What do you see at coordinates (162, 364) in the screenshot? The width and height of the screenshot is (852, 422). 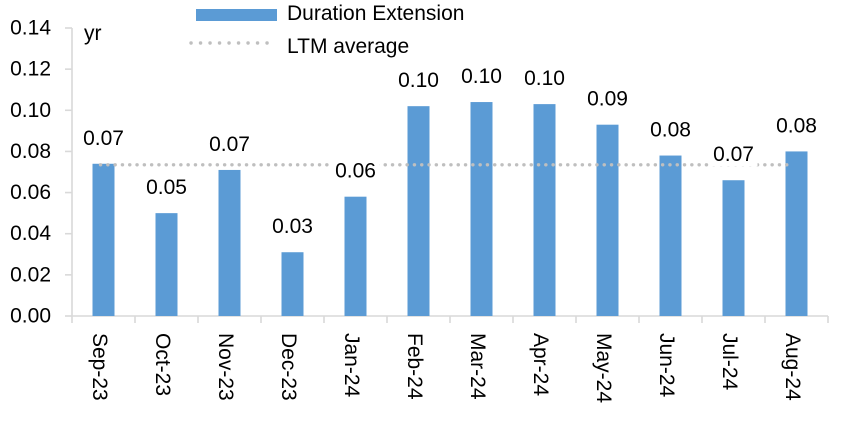 I see `x-category-label: Oct-23` at bounding box center [162, 364].